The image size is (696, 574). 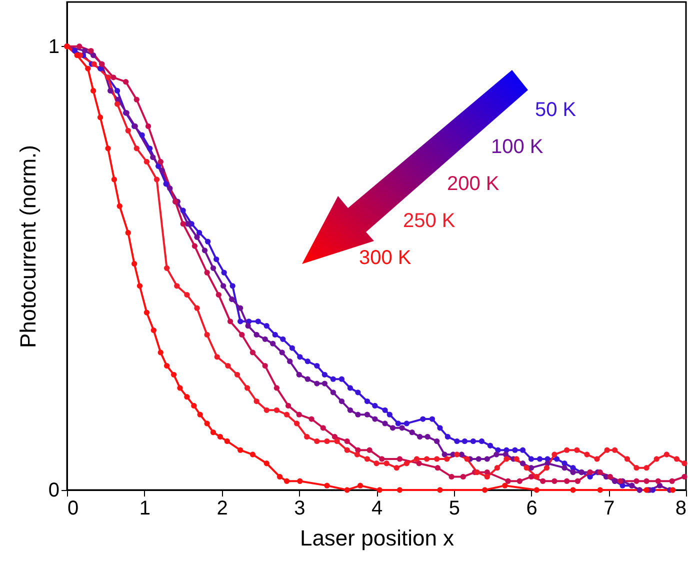 I want to click on text: 50 K, so click(x=556, y=110).